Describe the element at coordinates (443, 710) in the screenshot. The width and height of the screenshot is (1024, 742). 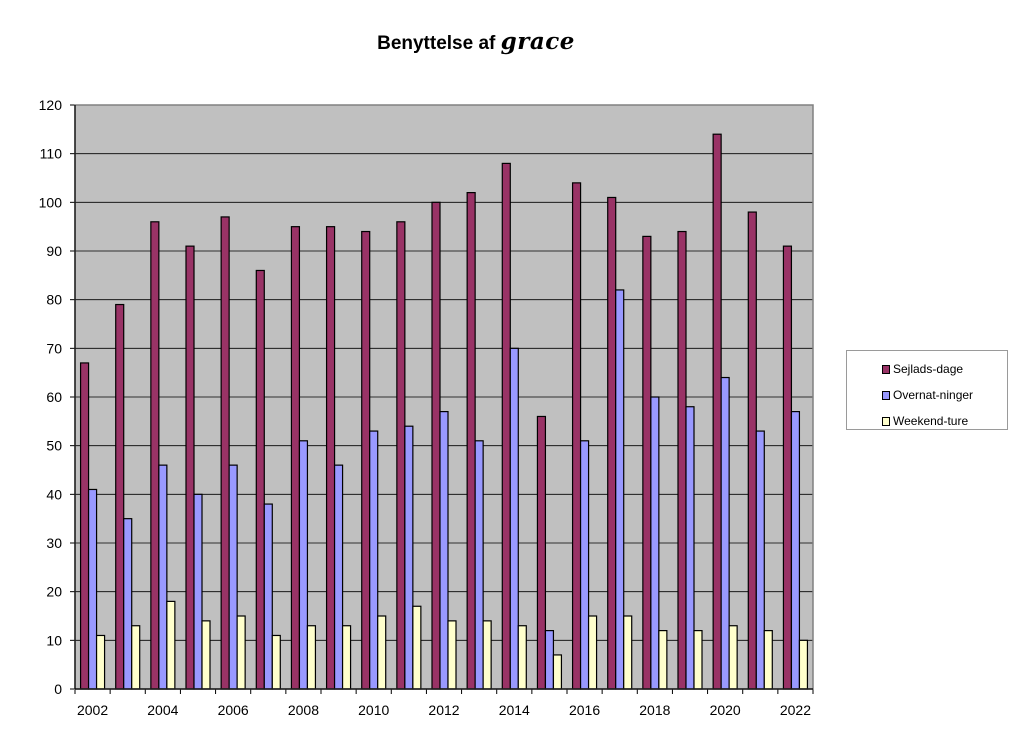
I see `x-tick-label: 2012` at that location.